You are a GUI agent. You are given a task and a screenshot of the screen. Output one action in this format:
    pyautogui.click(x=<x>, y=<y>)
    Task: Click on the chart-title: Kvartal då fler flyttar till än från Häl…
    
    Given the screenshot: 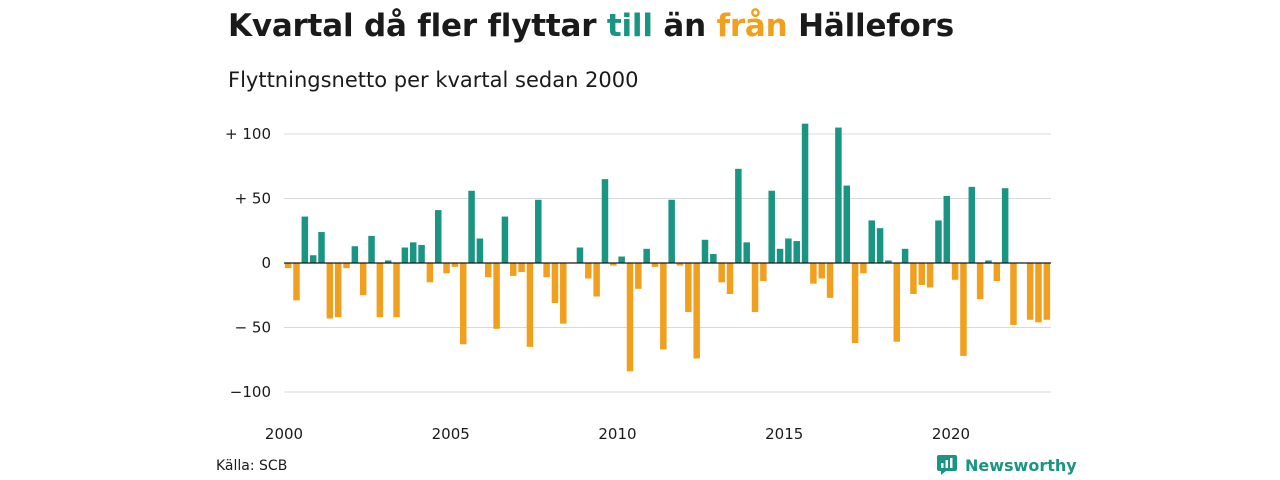 What is the action you would take?
    pyautogui.click(x=591, y=26)
    